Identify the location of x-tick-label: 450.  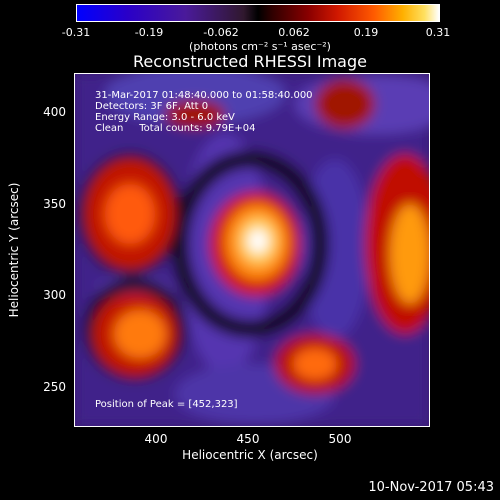
(248, 439).